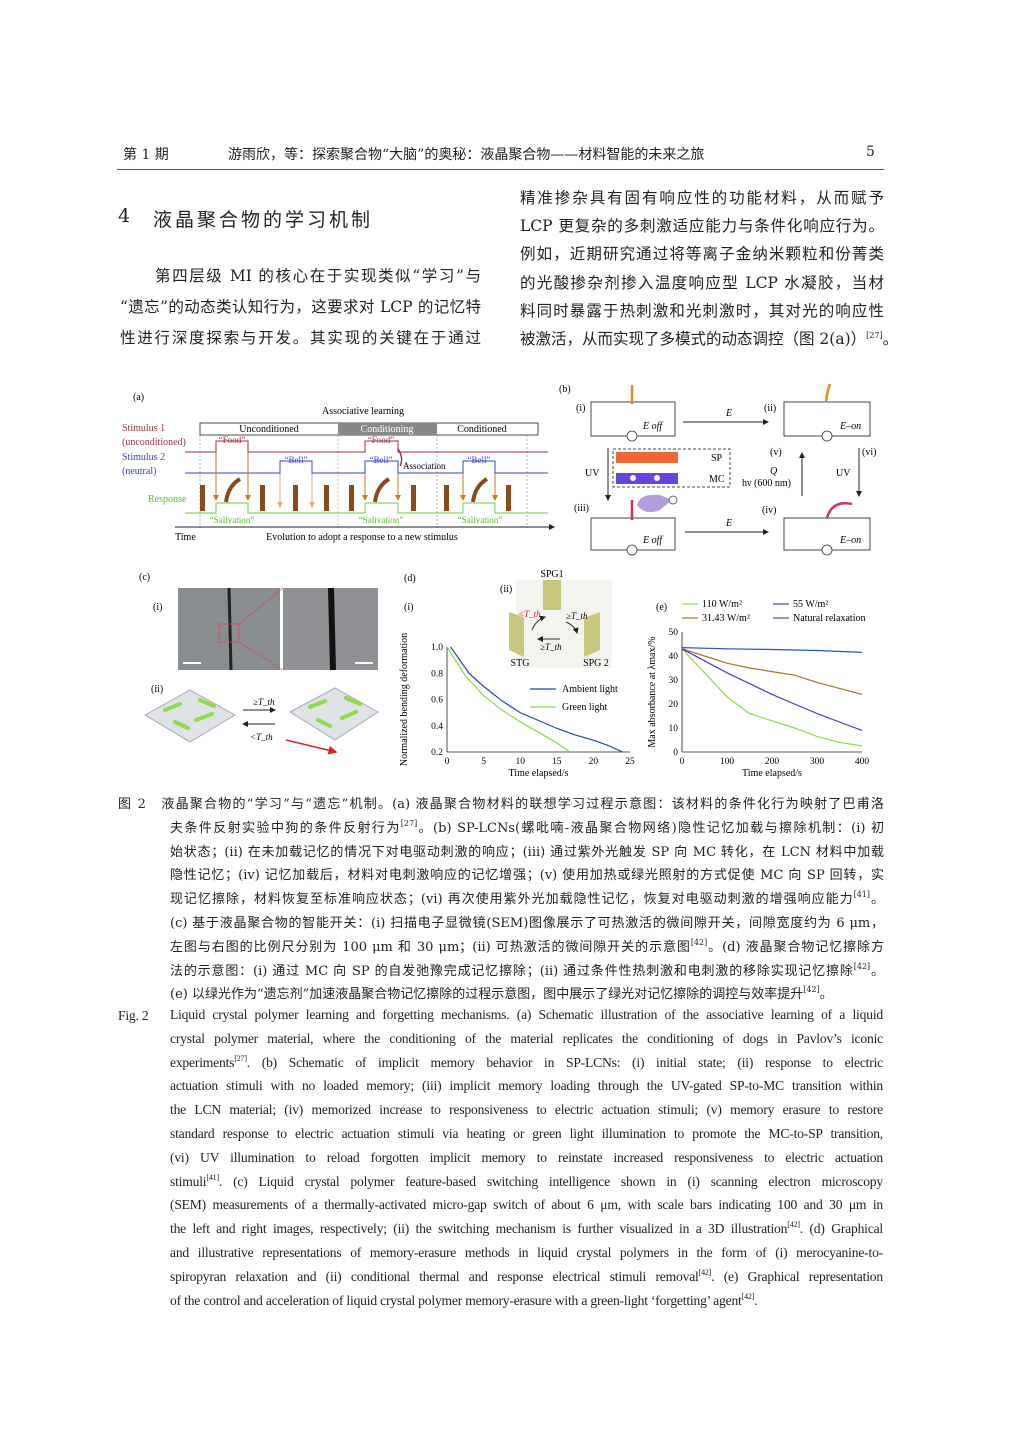 The height and width of the screenshot is (1431, 1020). What do you see at coordinates (144, 577) in the screenshot?
I see `panel-c-label: (c)` at bounding box center [144, 577].